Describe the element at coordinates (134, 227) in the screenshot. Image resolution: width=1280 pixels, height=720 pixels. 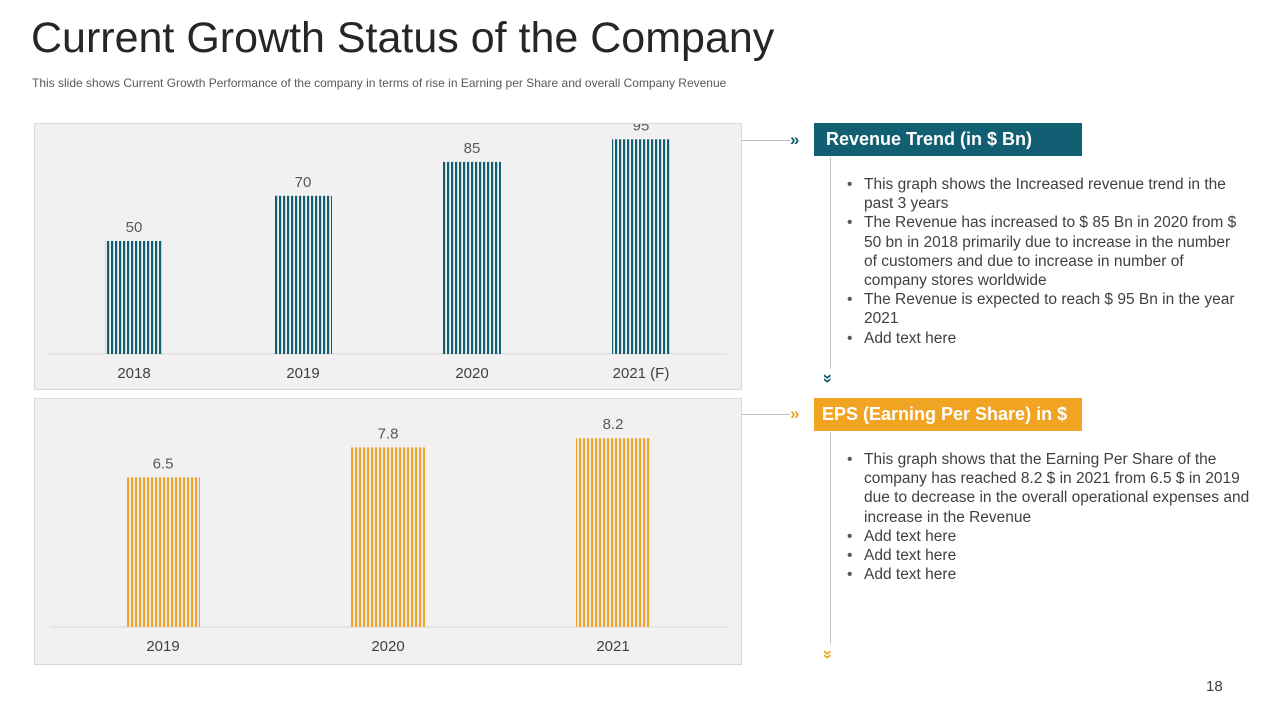
I see `data-label: 50` at that location.